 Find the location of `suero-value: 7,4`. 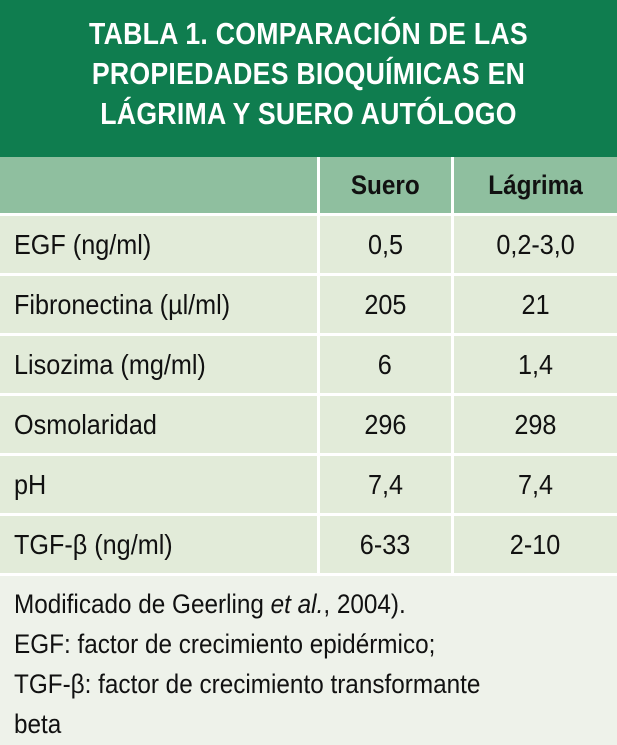

suero-value: 7,4 is located at coordinates (386, 485).